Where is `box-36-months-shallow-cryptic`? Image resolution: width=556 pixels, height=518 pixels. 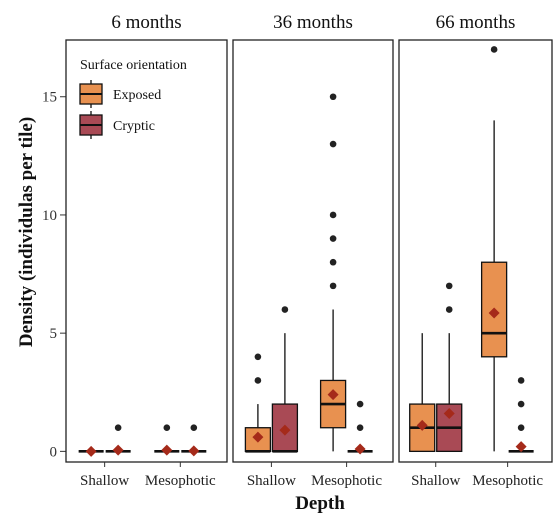 box-36-months-shallow-cryptic is located at coordinates (285, 428).